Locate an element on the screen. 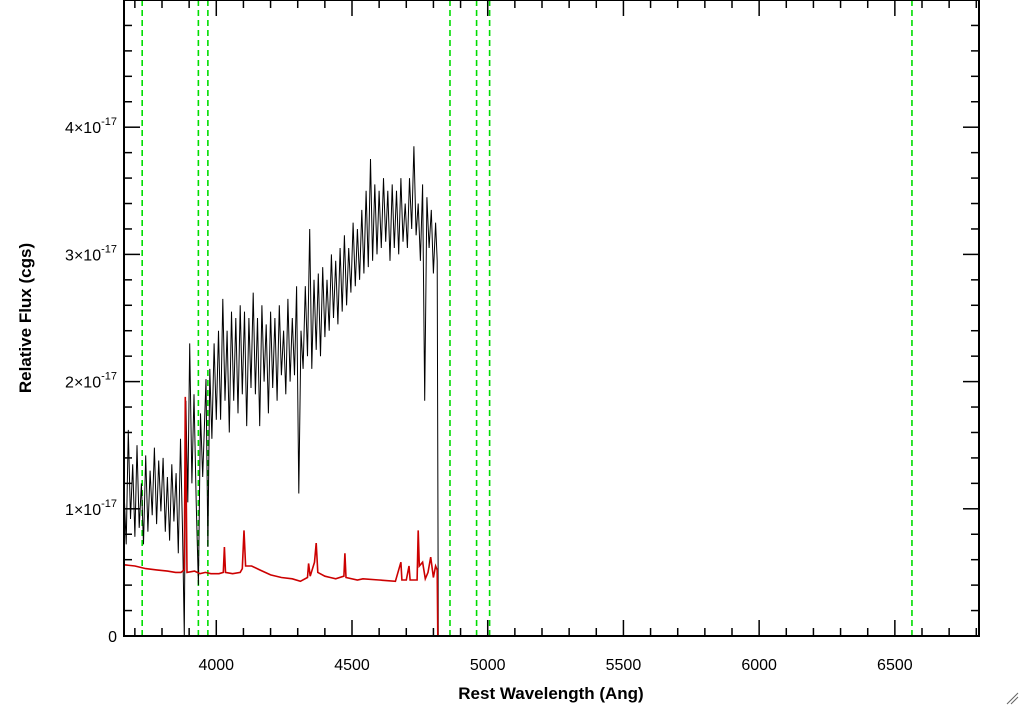 The width and height of the screenshot is (1020, 706). y-tick-label: 2×10⁻¹⁷ is located at coordinates (91, 381).